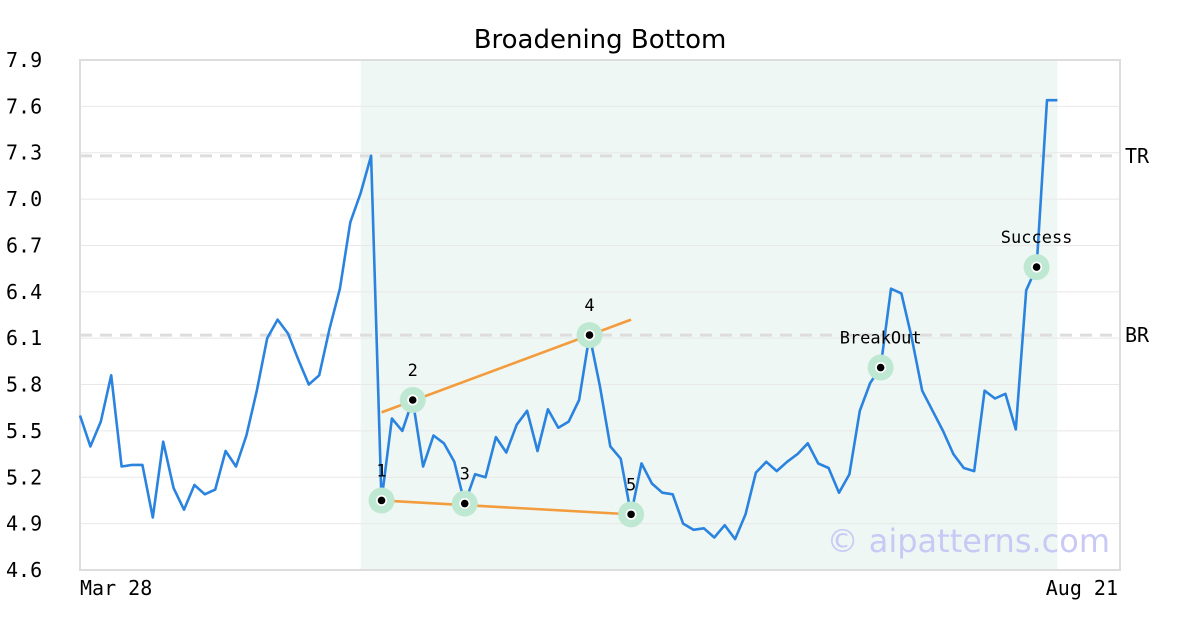  Describe the element at coordinates (24, 60) in the screenshot. I see `y-tick-label: 7.9` at that location.